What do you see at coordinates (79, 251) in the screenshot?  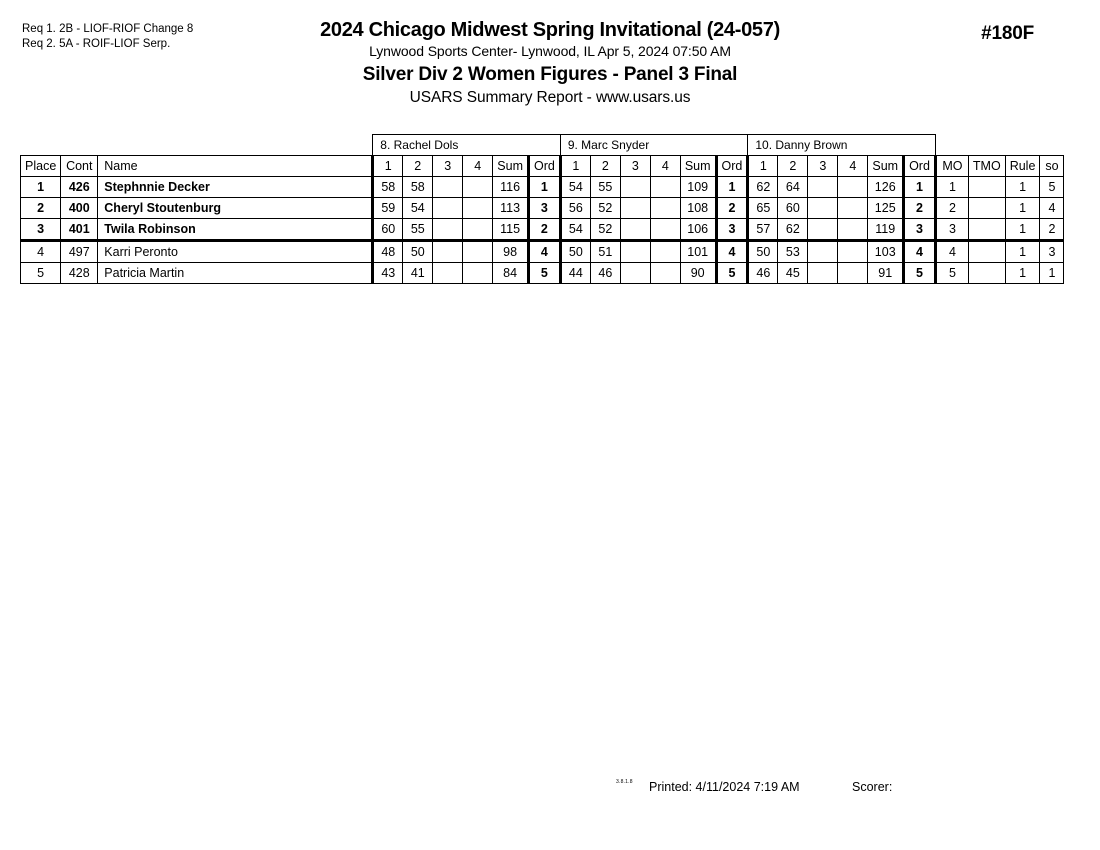 I see `cell-cont: 497` at bounding box center [79, 251].